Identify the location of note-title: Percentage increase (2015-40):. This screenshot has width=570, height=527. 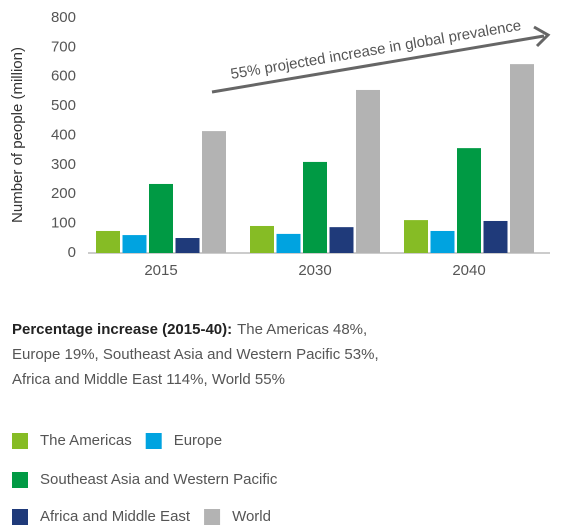
(122, 329).